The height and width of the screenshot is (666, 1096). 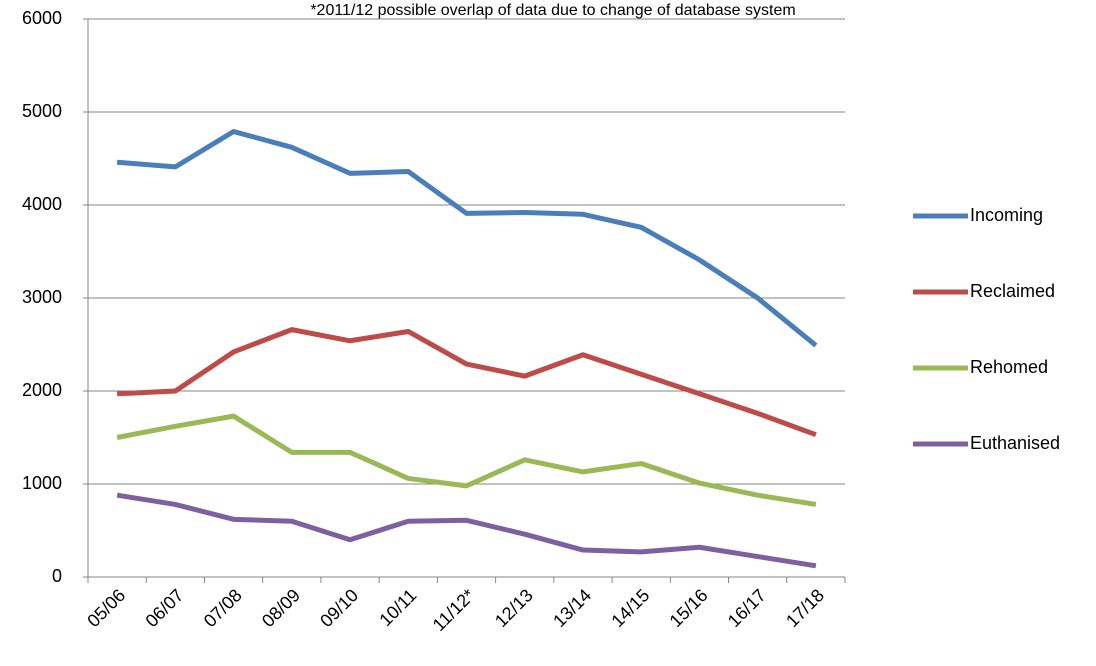 I want to click on legend-label: Incoming, so click(x=1006, y=215).